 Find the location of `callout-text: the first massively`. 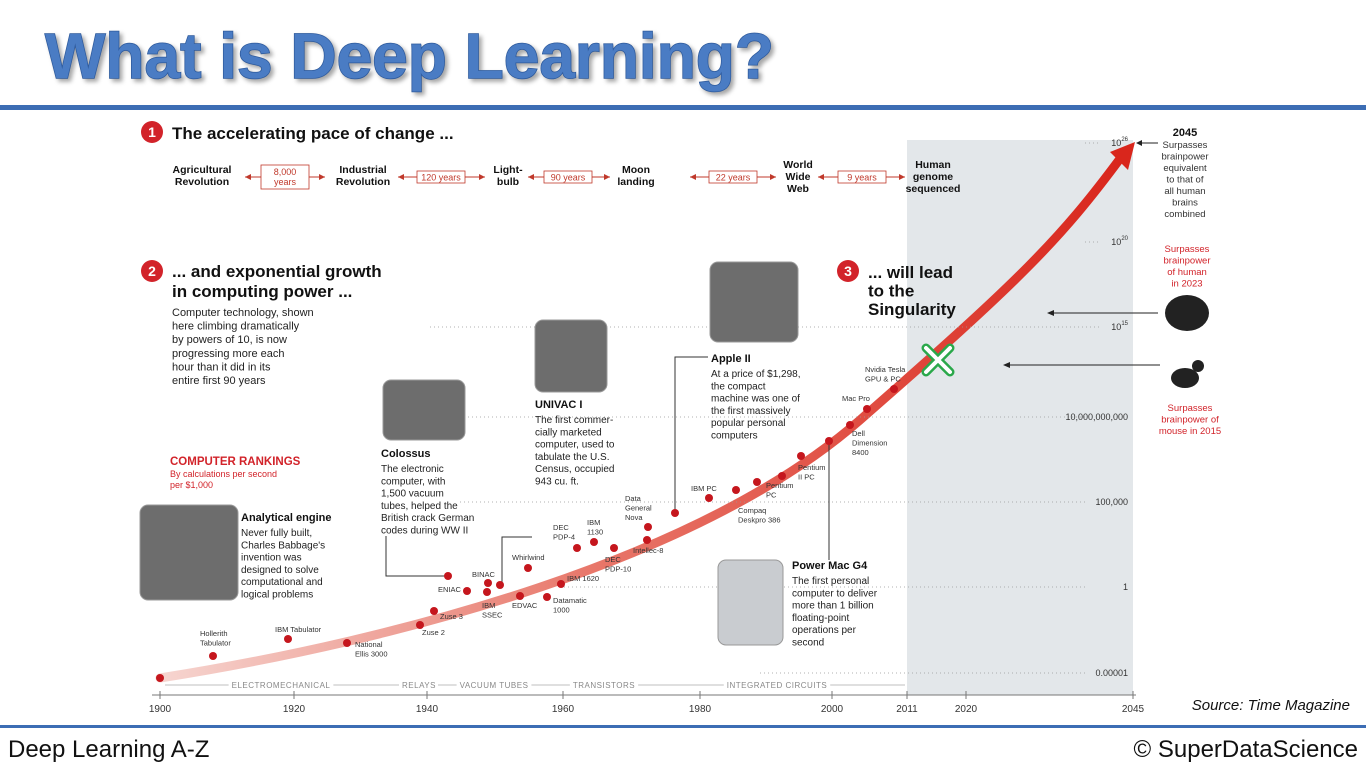

callout-text: the first massively is located at coordinates (750, 411).